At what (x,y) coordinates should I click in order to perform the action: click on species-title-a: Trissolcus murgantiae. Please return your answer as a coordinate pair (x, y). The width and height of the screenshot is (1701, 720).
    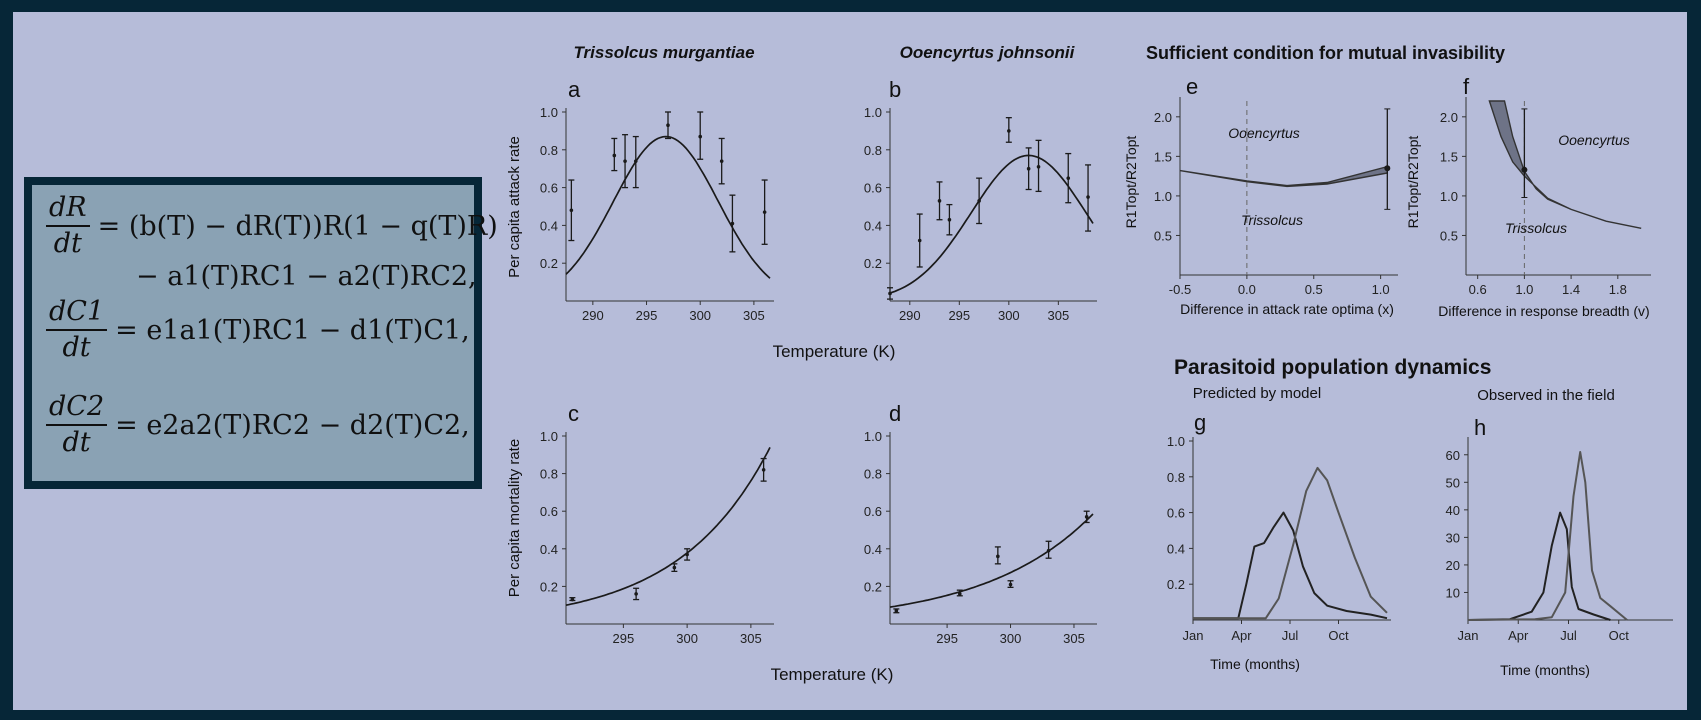
    Looking at the image, I should click on (663, 52).